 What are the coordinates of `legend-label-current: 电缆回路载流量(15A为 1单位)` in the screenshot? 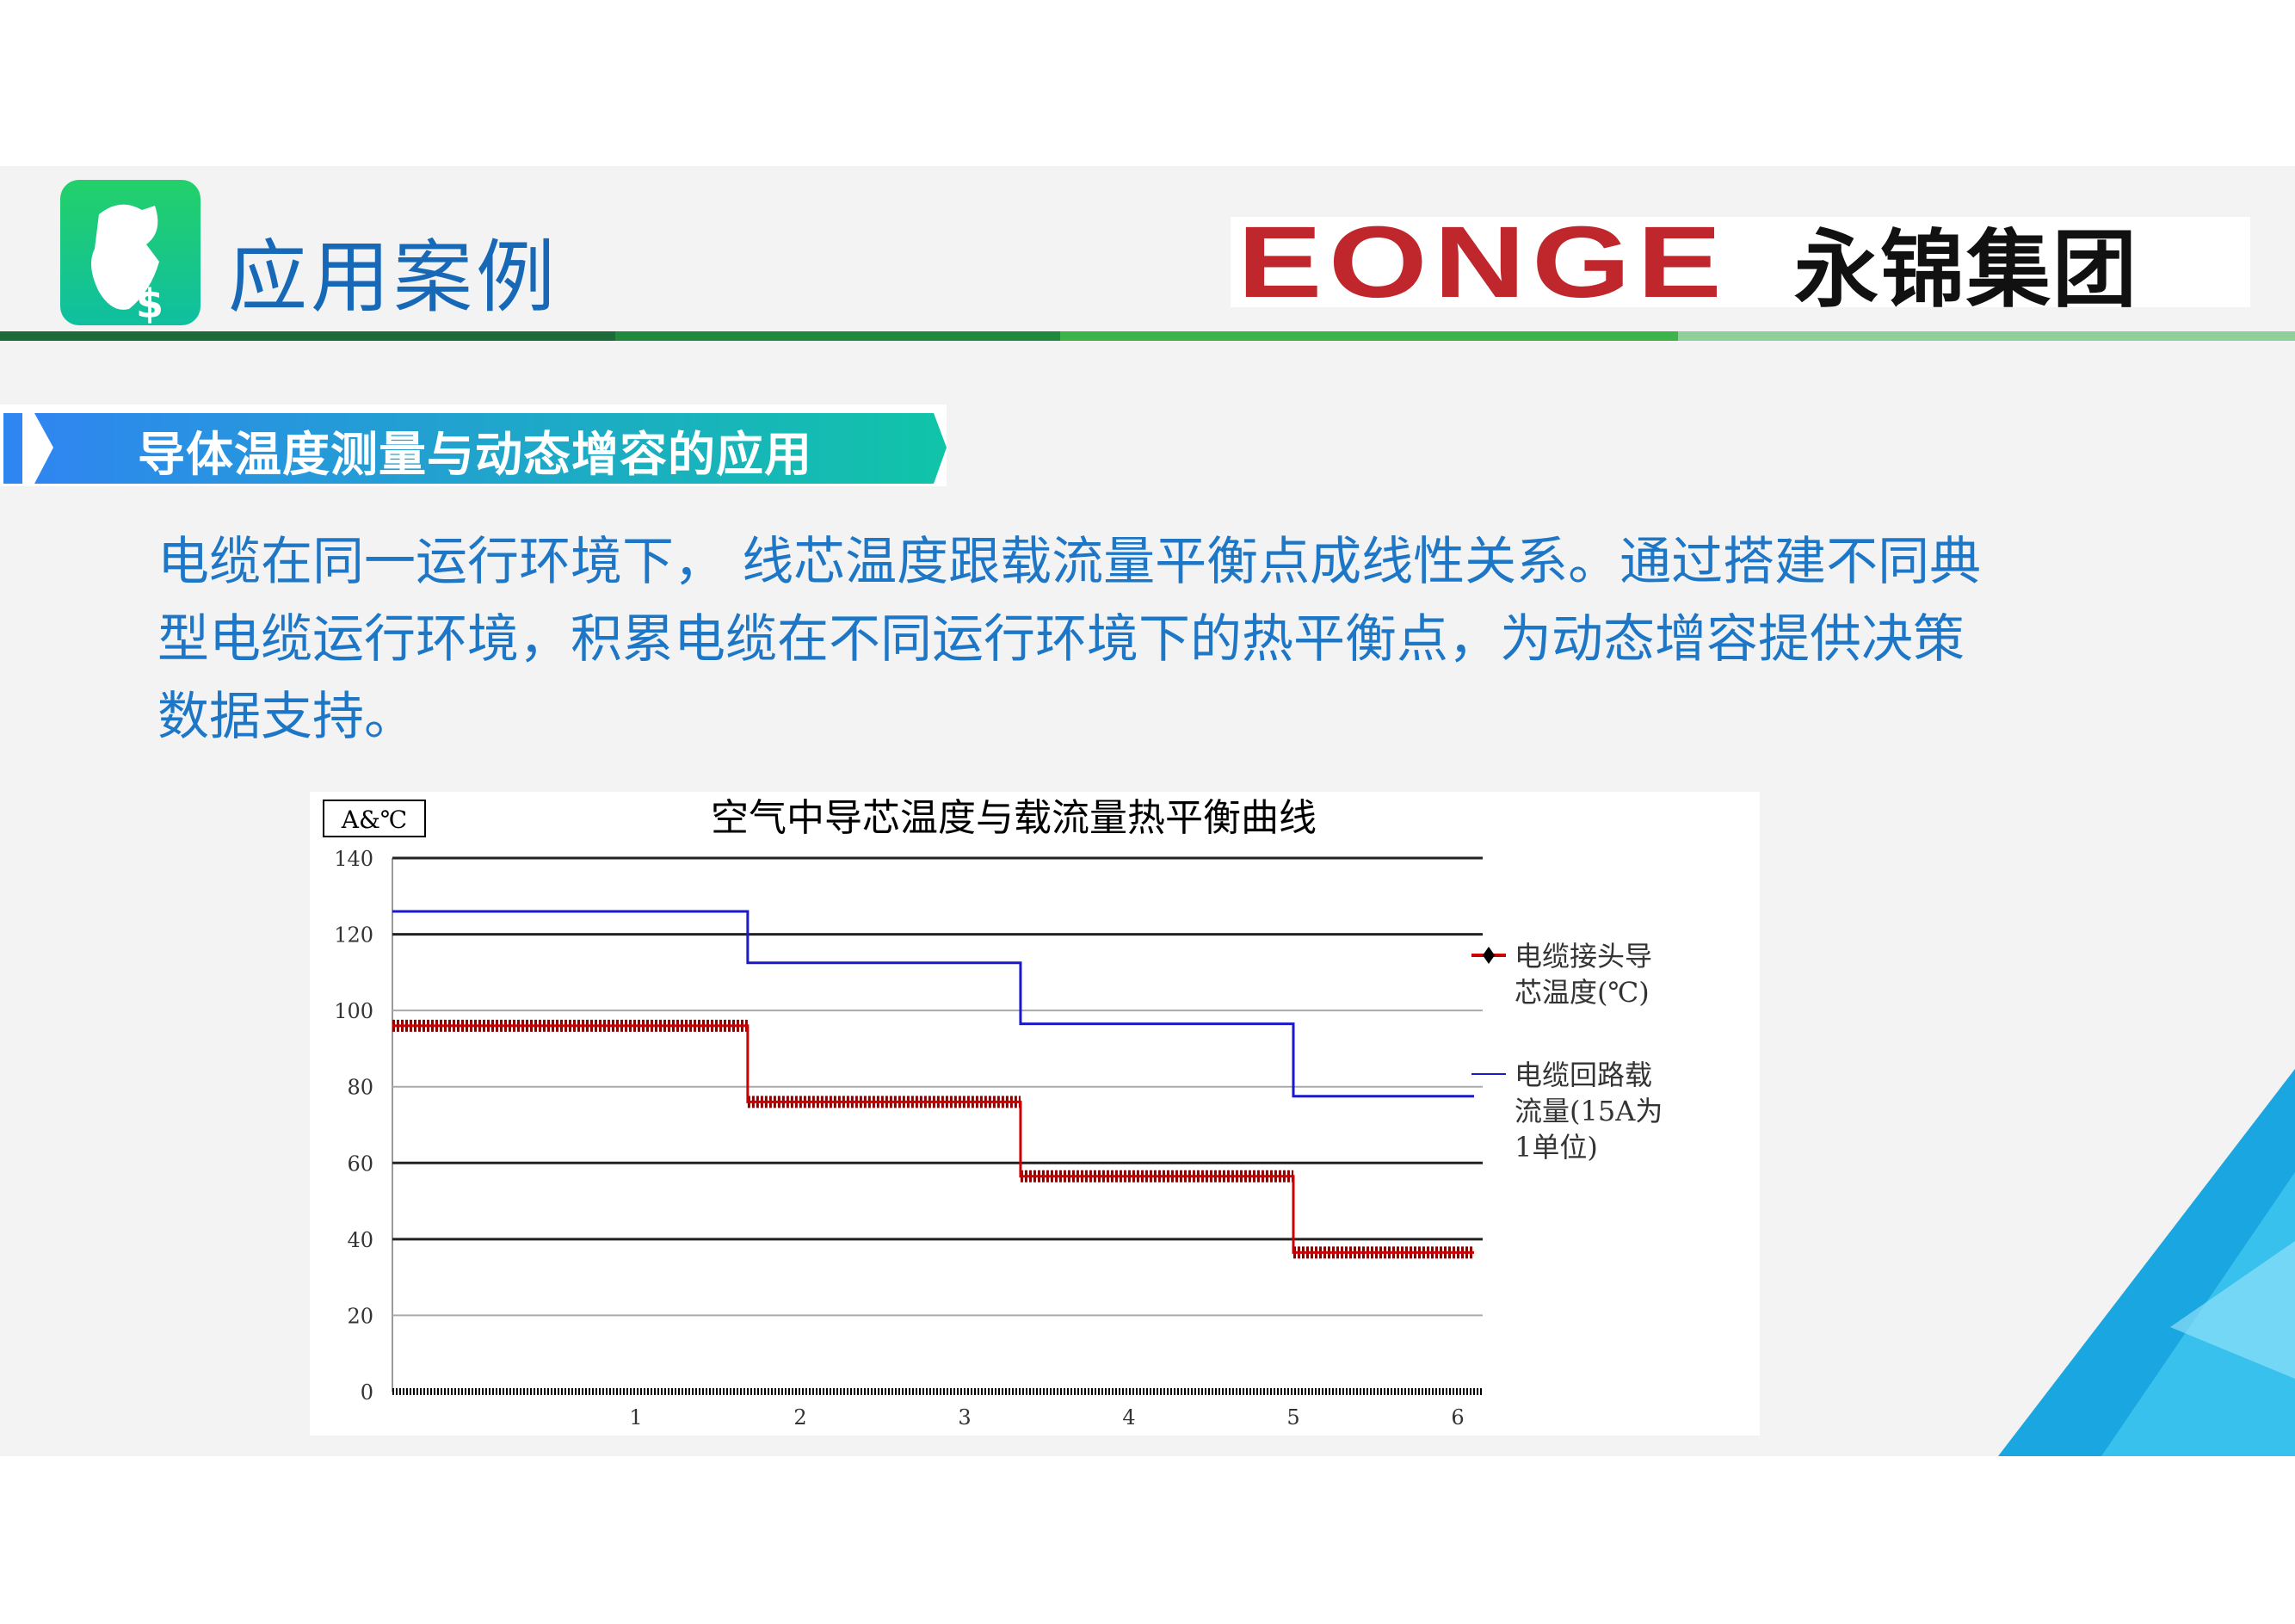 It's located at (1589, 1111).